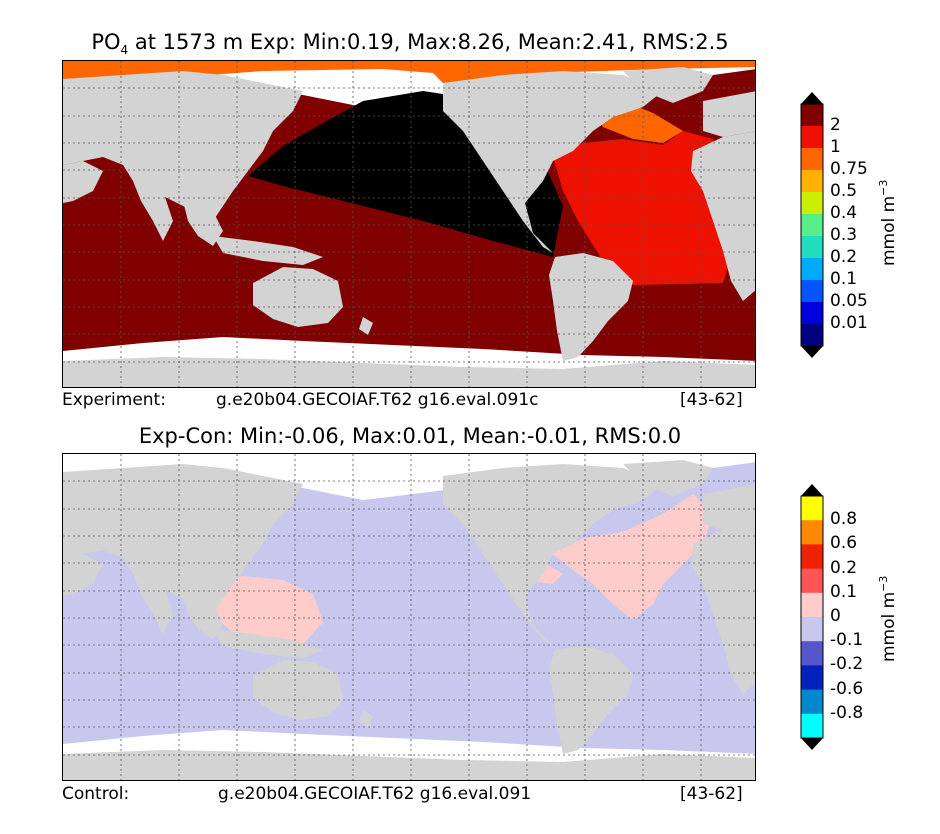  I want to click on panel1-unit-label: mmol m−3, so click(888, 223).